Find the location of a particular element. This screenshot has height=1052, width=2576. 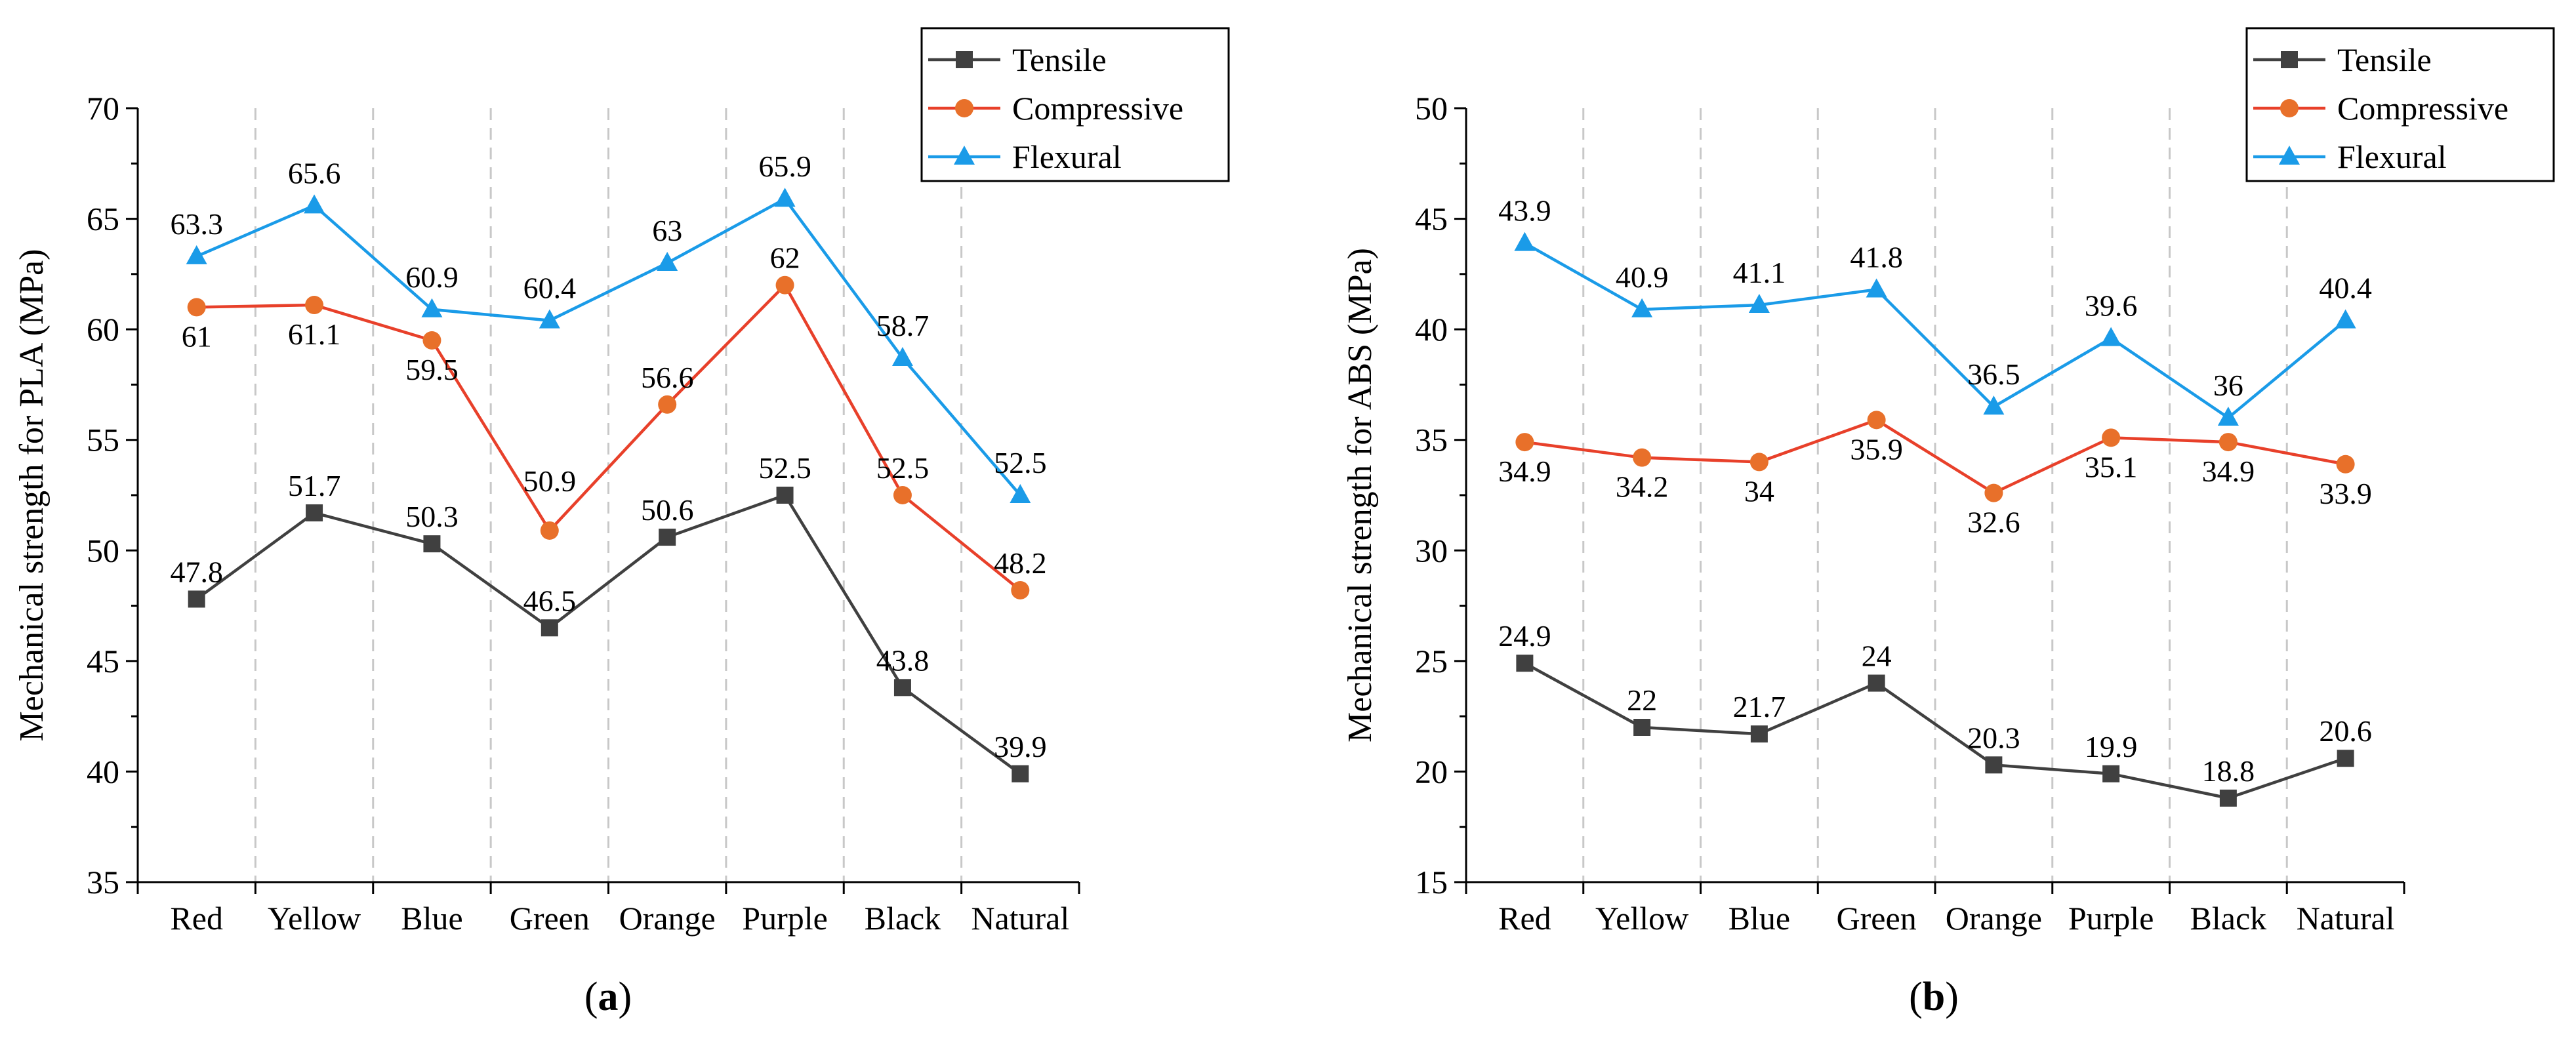

data-label: 65.6 is located at coordinates (314, 173).